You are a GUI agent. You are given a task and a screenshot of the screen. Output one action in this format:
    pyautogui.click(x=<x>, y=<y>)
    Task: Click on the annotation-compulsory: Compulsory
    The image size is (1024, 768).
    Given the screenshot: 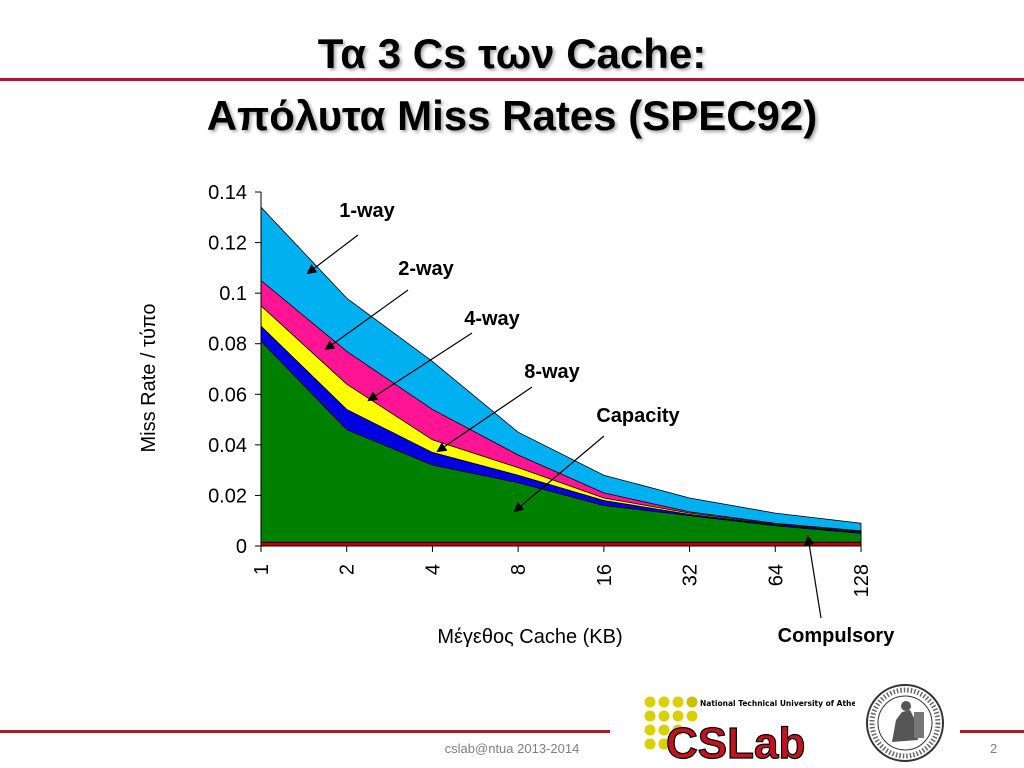 What is the action you would take?
    pyautogui.click(x=837, y=636)
    